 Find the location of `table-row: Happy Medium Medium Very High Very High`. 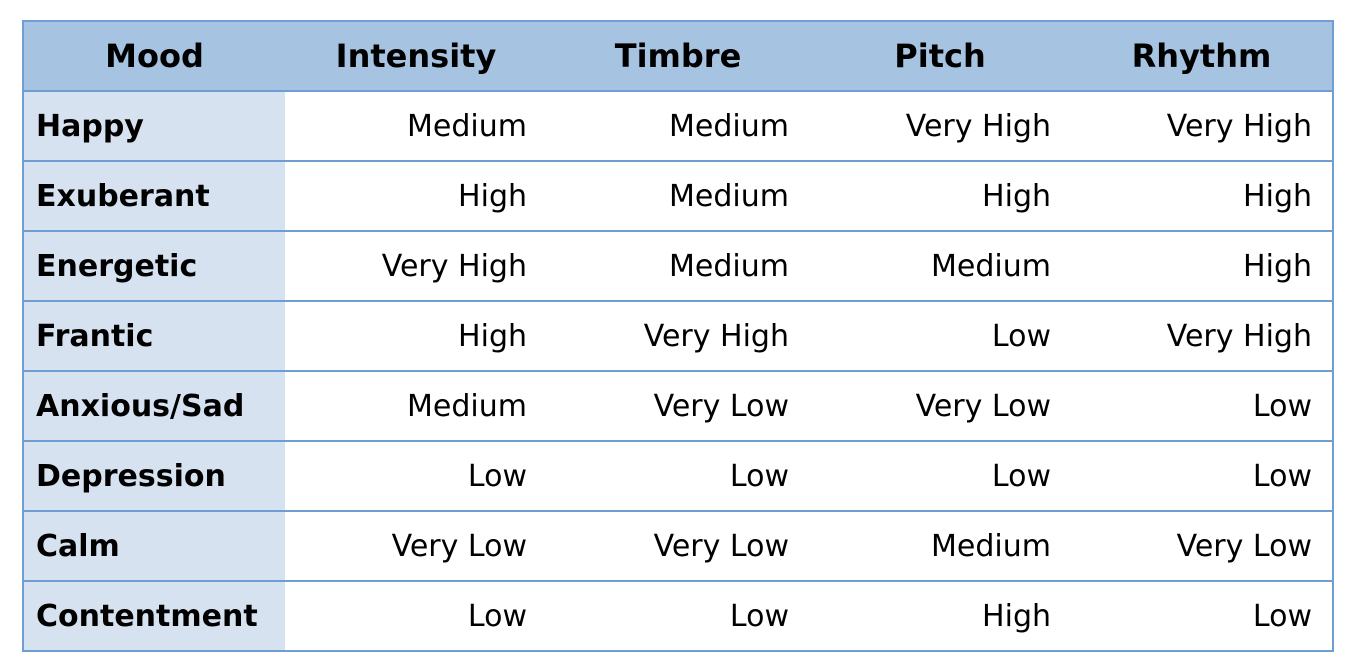

table-row: Happy Medium Medium Very High Very High is located at coordinates (678, 125).